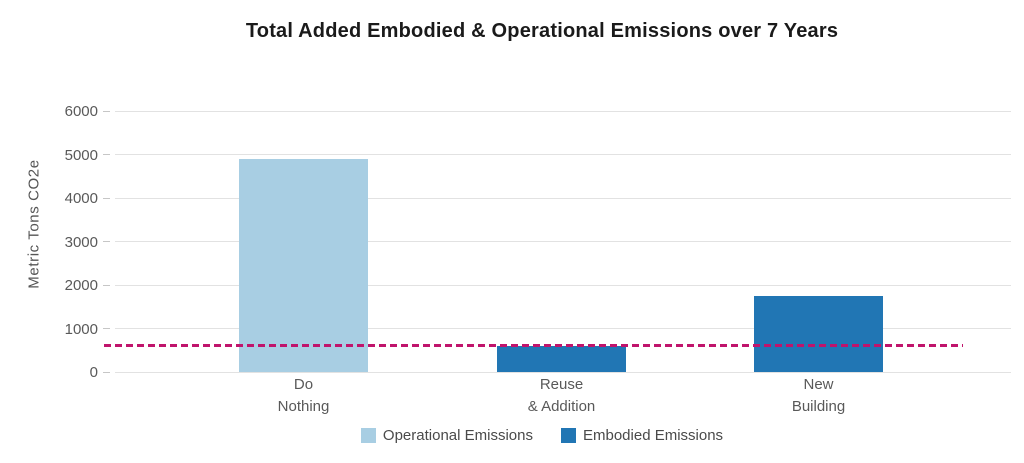  What do you see at coordinates (562, 396) in the screenshot?
I see `category-label: Reuse & Addition` at bounding box center [562, 396].